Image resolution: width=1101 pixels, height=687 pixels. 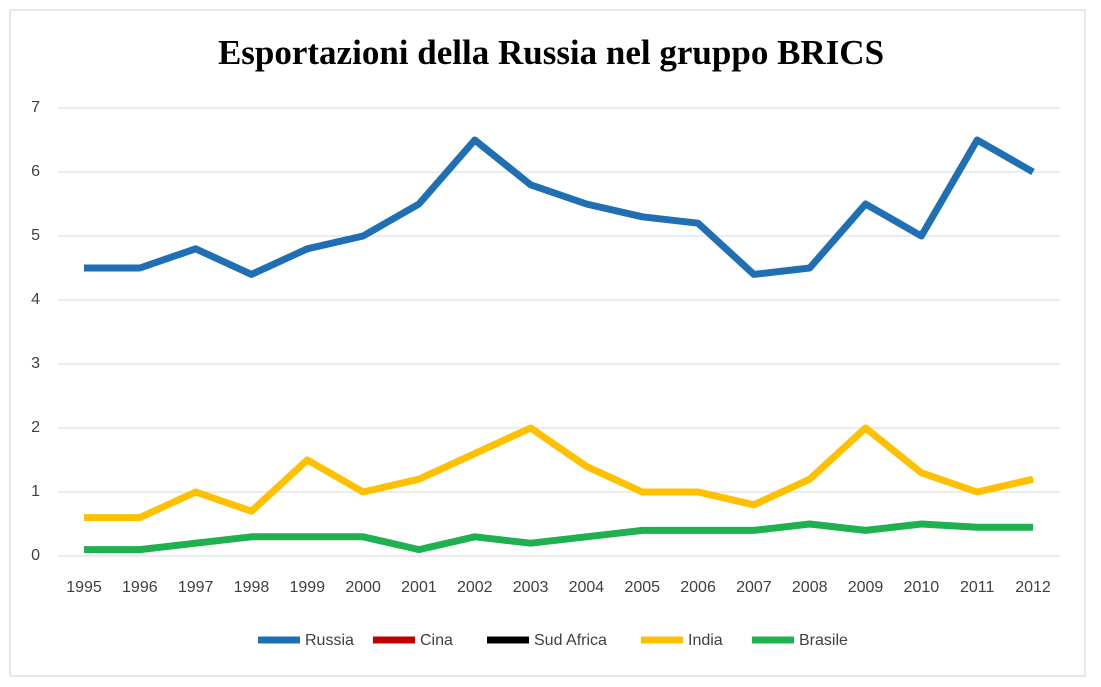 What do you see at coordinates (35, 427) in the screenshot?
I see `y-tick-label: 2` at bounding box center [35, 427].